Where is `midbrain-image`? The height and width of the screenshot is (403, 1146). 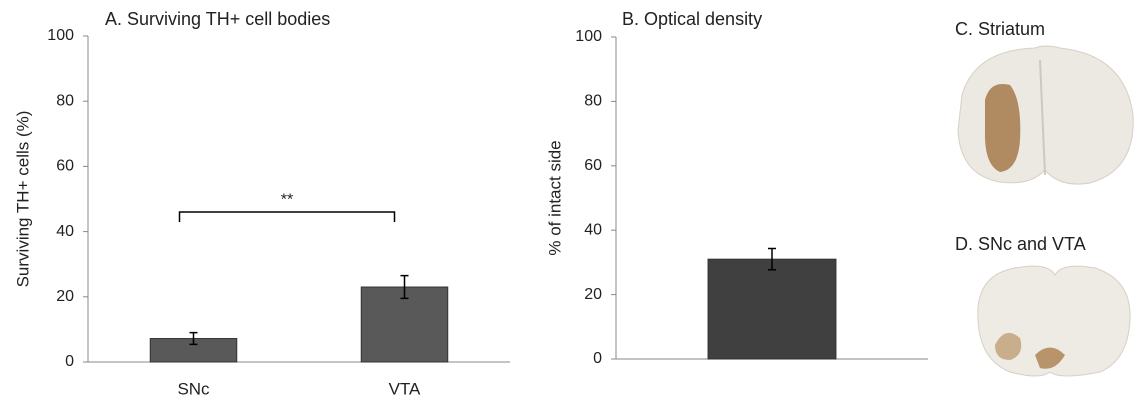
midbrain-image is located at coordinates (1054, 321).